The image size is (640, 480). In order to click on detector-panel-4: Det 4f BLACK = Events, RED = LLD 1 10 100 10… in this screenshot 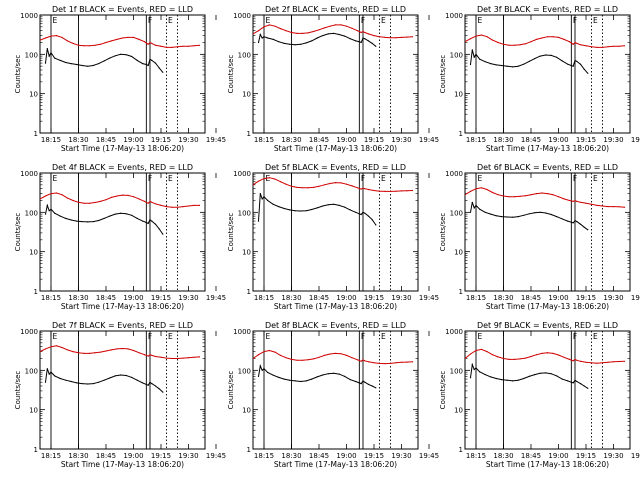, I will do `click(120, 237)`.